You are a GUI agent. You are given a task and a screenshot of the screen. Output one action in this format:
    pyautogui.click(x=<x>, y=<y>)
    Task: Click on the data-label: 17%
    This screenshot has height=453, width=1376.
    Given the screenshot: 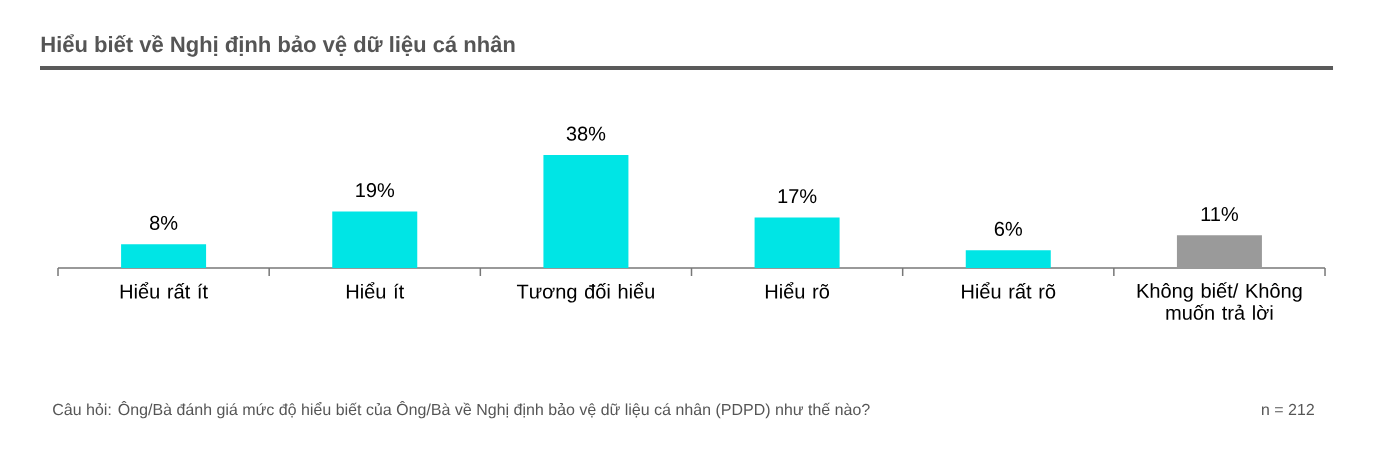 What is the action you would take?
    pyautogui.click(x=797, y=196)
    